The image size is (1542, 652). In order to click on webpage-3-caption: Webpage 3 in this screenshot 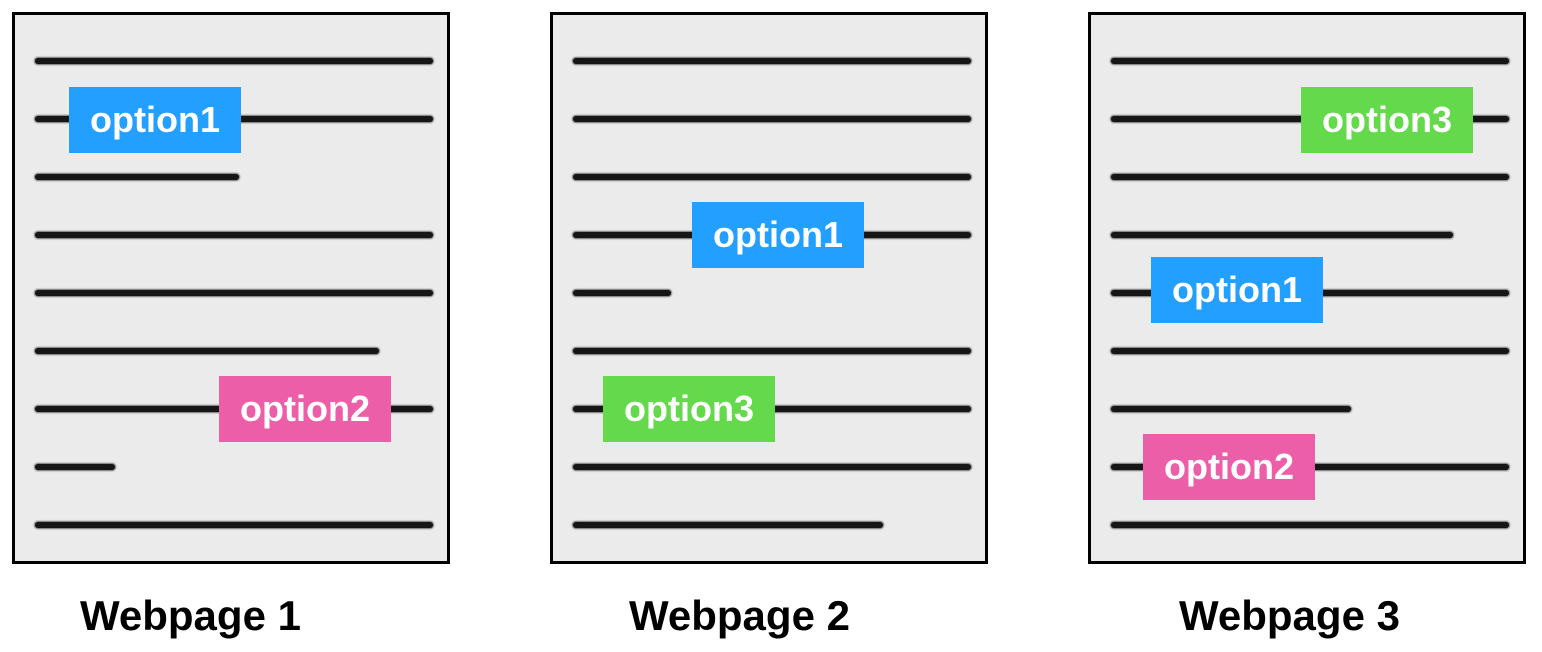, I will do `click(1289, 615)`.